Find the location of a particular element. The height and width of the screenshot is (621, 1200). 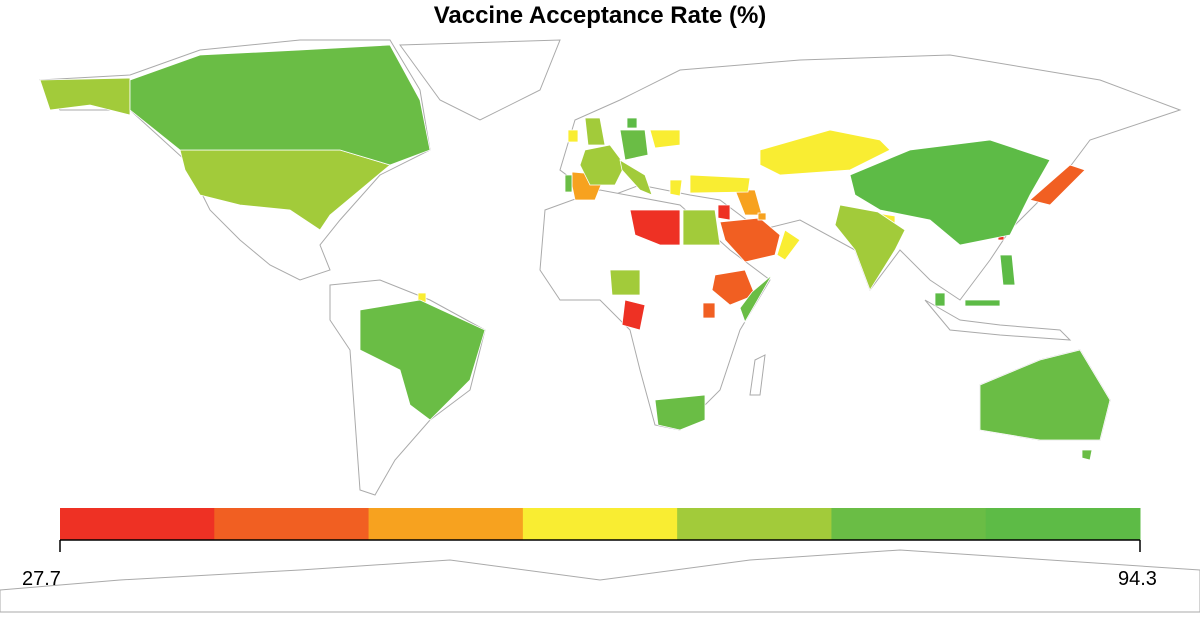

country-china: China: 89 is located at coordinates (950, 192).